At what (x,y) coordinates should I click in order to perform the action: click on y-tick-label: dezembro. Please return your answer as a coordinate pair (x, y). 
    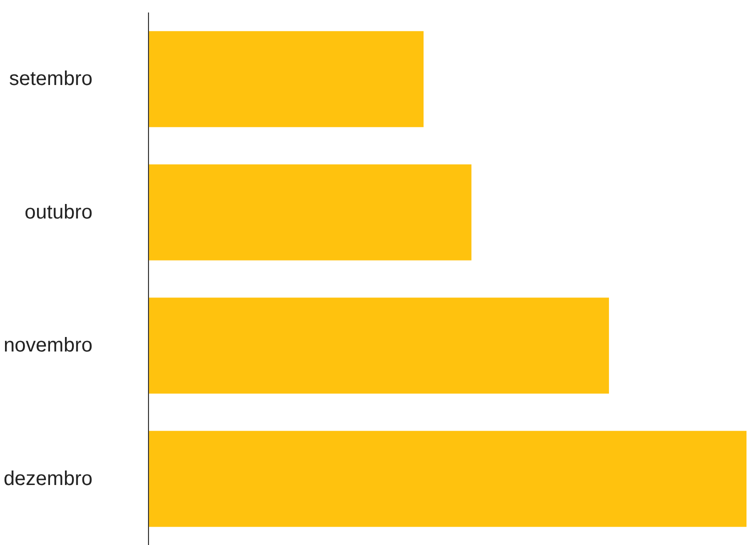
    Looking at the image, I should click on (48, 479).